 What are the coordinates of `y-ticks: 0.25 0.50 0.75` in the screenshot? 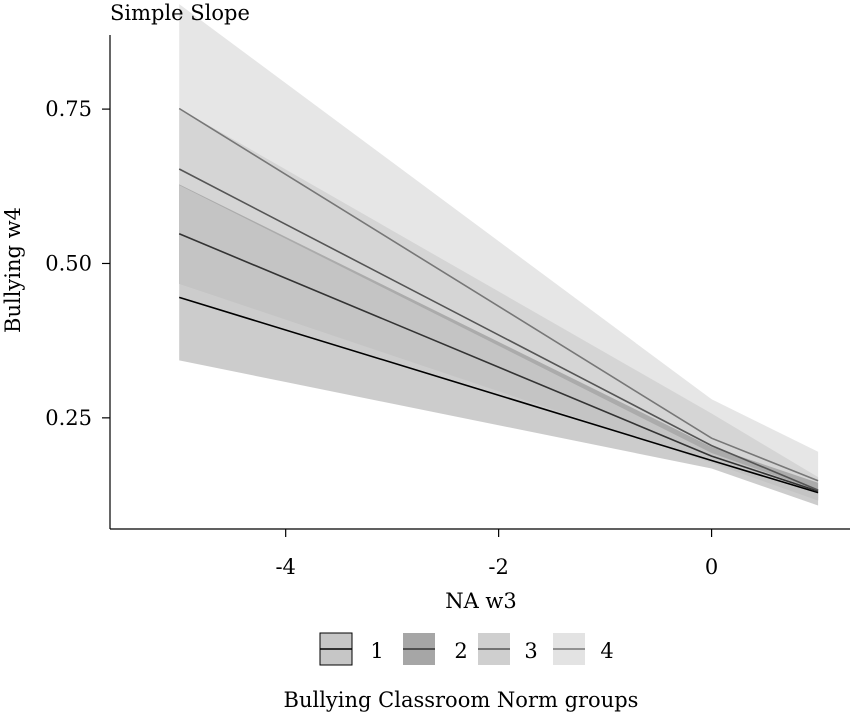 It's located at (77, 263).